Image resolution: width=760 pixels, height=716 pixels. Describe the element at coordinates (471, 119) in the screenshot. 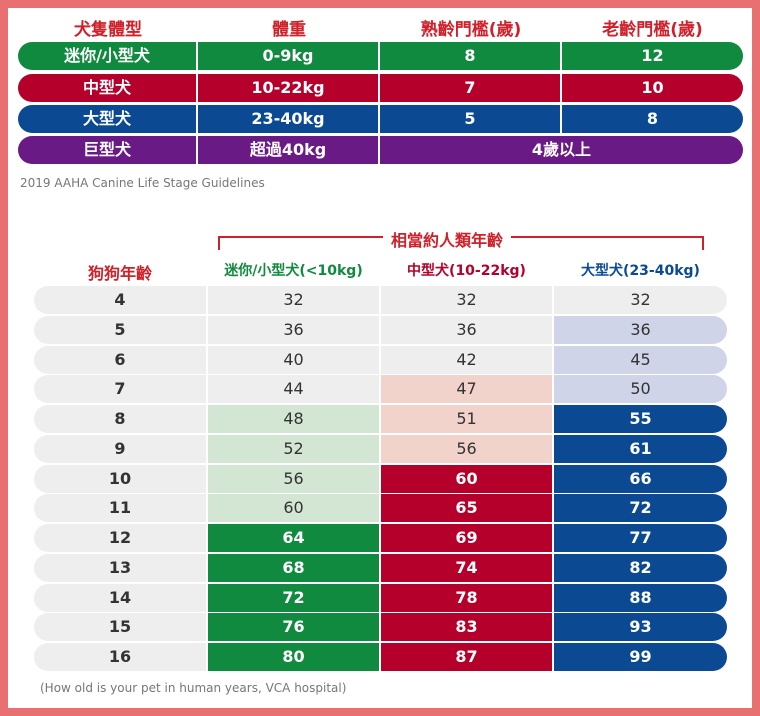

I see `size-mature: 5` at that location.